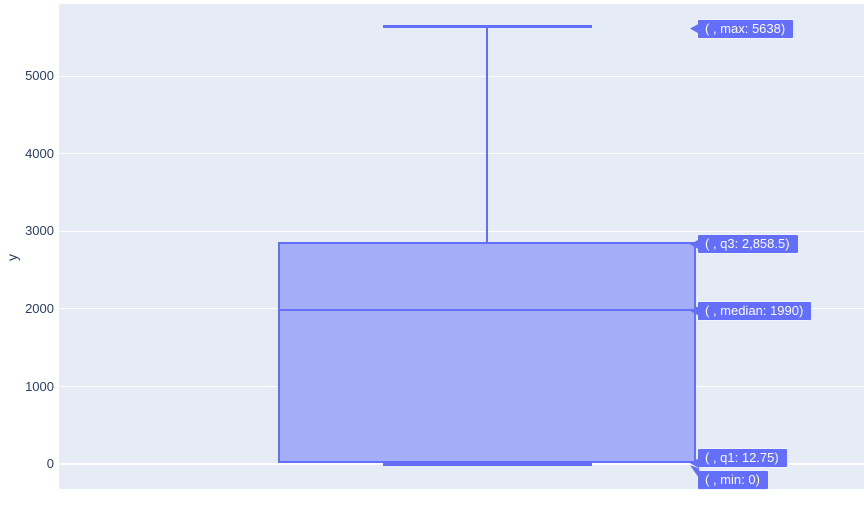 This screenshot has width=864, height=515. Describe the element at coordinates (487, 134) in the screenshot. I see `upper-whisker-line` at that location.